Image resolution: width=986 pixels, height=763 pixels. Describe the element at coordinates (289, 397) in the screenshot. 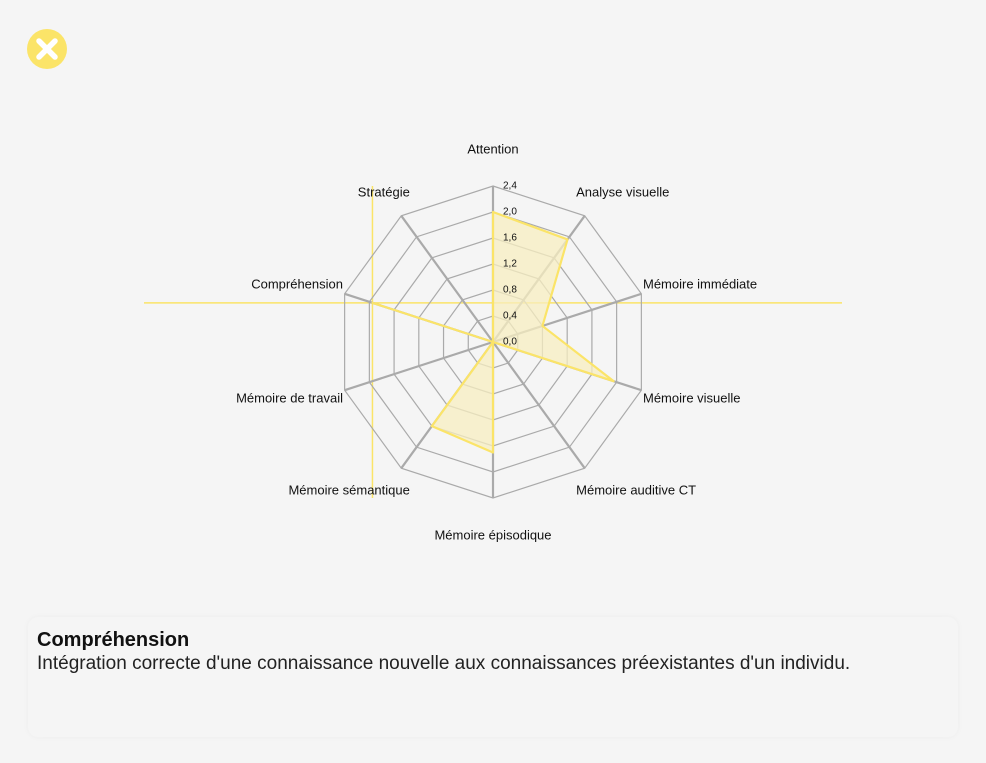

I see `axis-label: Mémoire de travail` at that location.